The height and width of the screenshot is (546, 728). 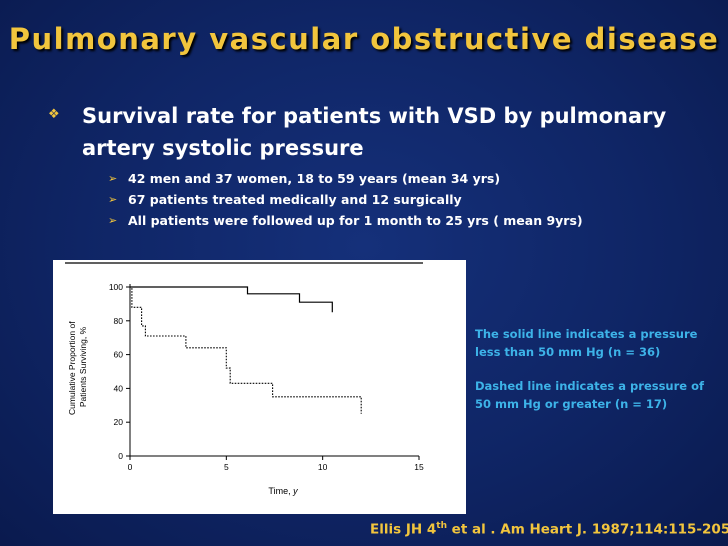 What do you see at coordinates (119, 321) in the screenshot?
I see `y-tick-label: 80` at bounding box center [119, 321].